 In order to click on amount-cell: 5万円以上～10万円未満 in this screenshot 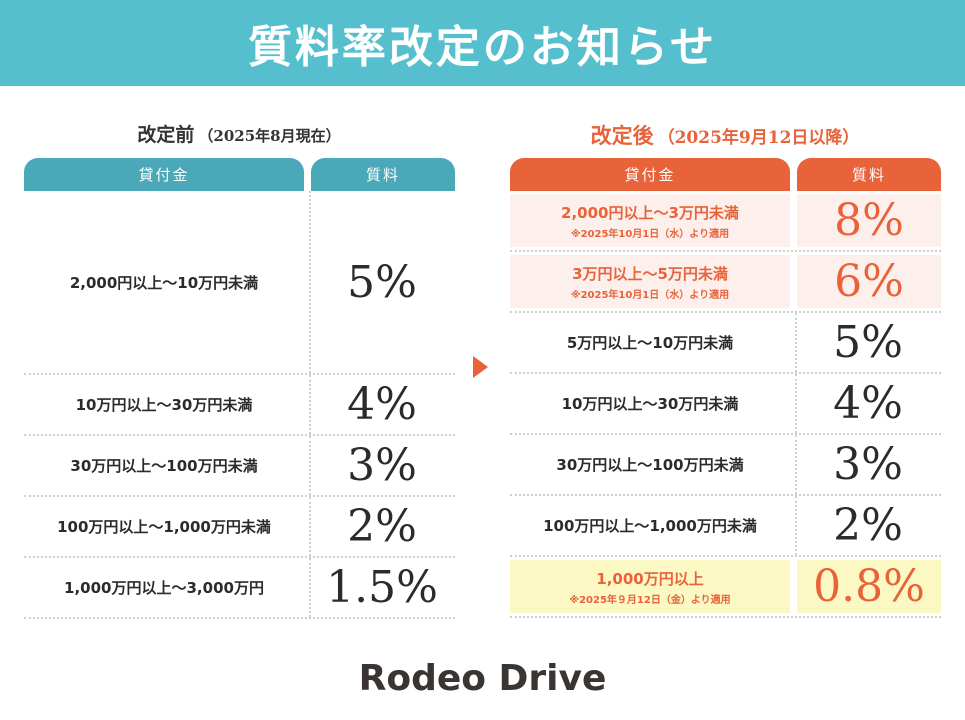, I will do `click(650, 342)`.